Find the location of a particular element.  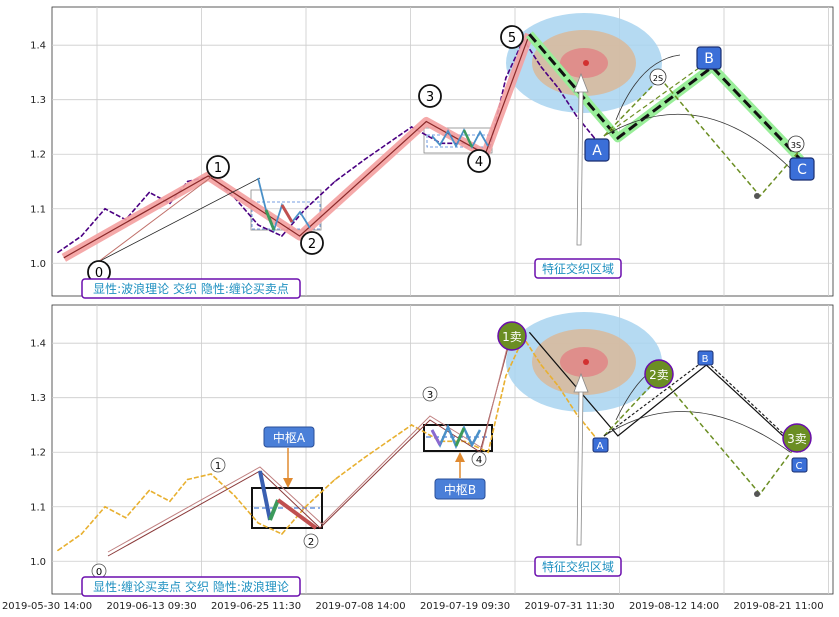

b-abc-box-b is located at coordinates (705, 358).